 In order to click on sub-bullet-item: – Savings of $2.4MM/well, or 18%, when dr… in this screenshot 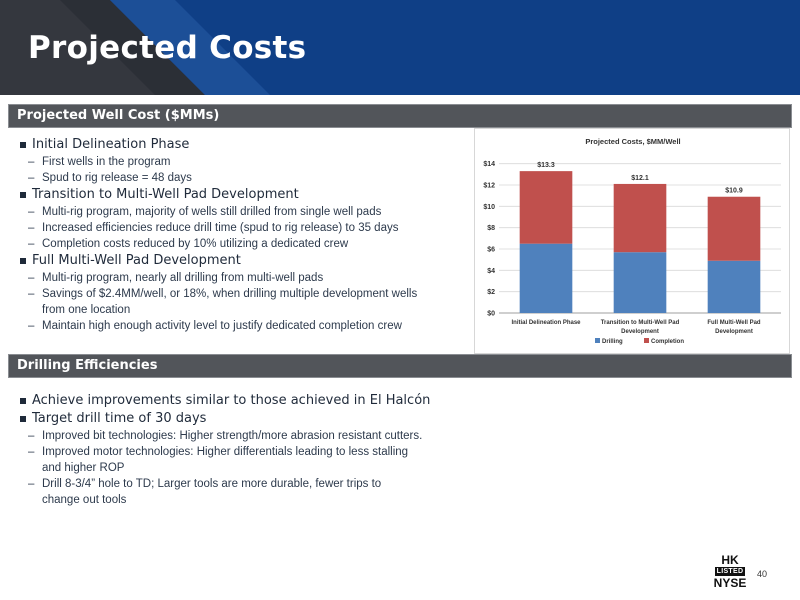, I will do `click(223, 294)`.